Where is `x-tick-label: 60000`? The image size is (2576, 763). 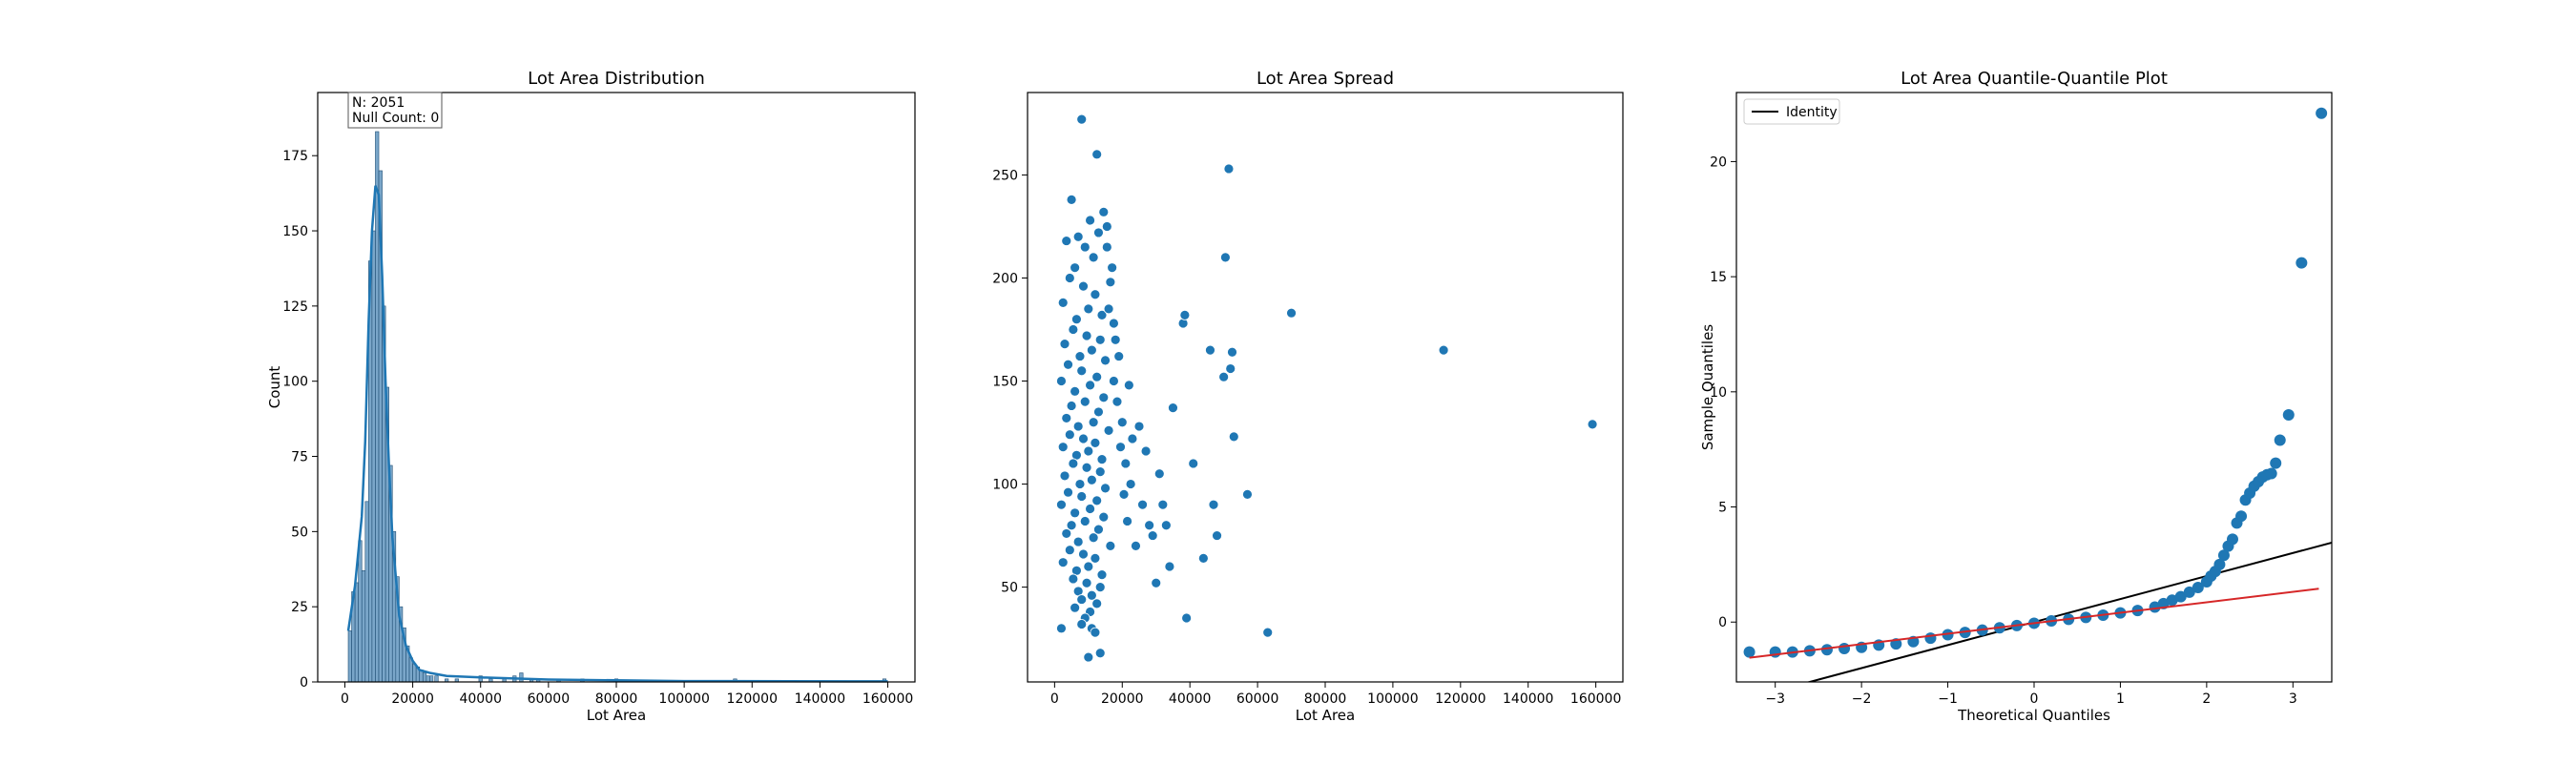
x-tick-label: 60000 is located at coordinates (549, 699).